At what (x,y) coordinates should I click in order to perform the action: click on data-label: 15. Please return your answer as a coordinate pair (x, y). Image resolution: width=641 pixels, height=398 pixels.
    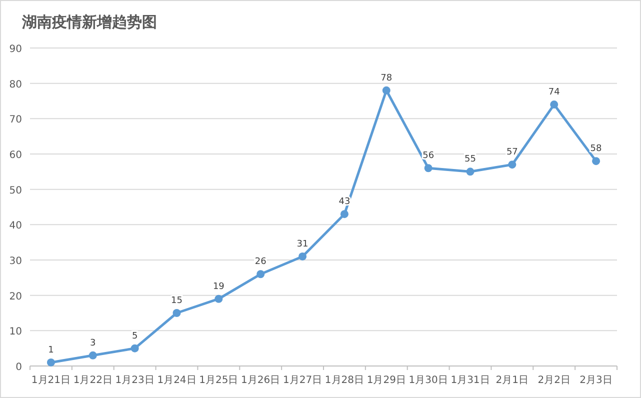
    Looking at the image, I should click on (176, 301).